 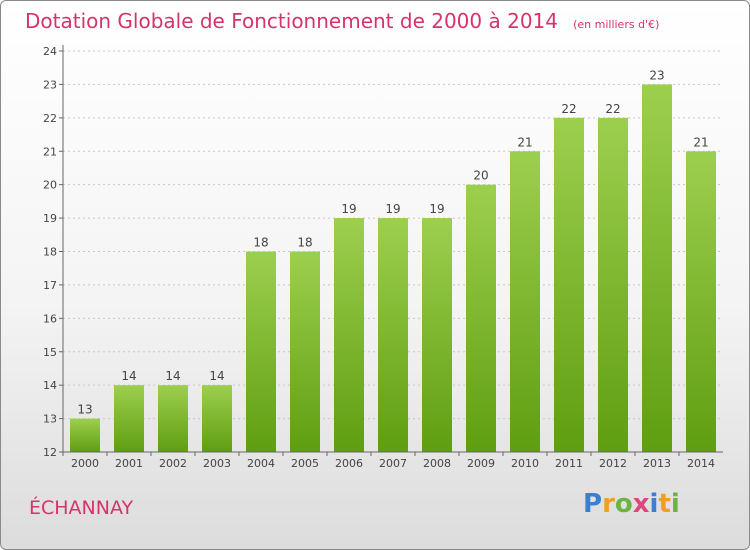 I want to click on logo-letter: t, so click(x=664, y=504).